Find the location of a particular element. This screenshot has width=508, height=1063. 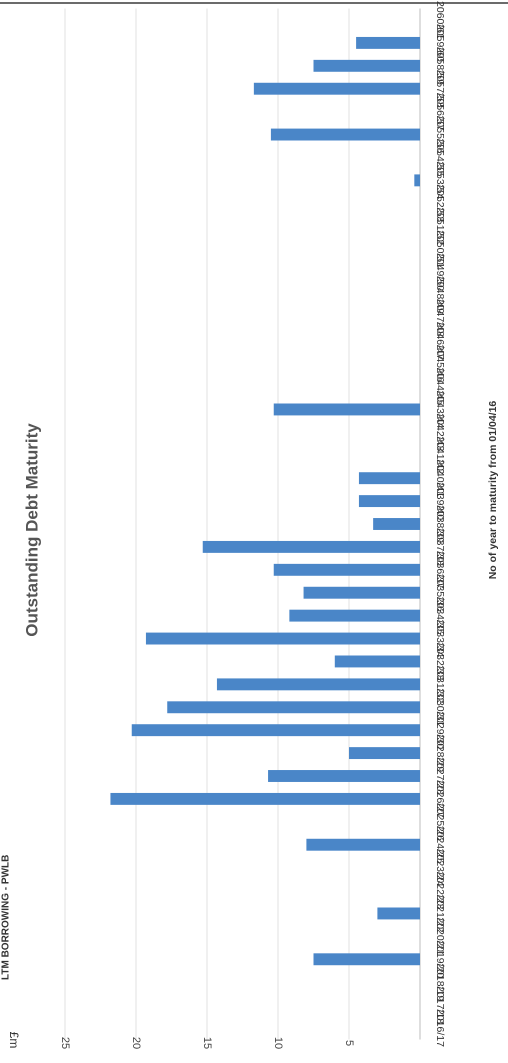

category-tick-label: 2059/60 is located at coordinates (440, 43).